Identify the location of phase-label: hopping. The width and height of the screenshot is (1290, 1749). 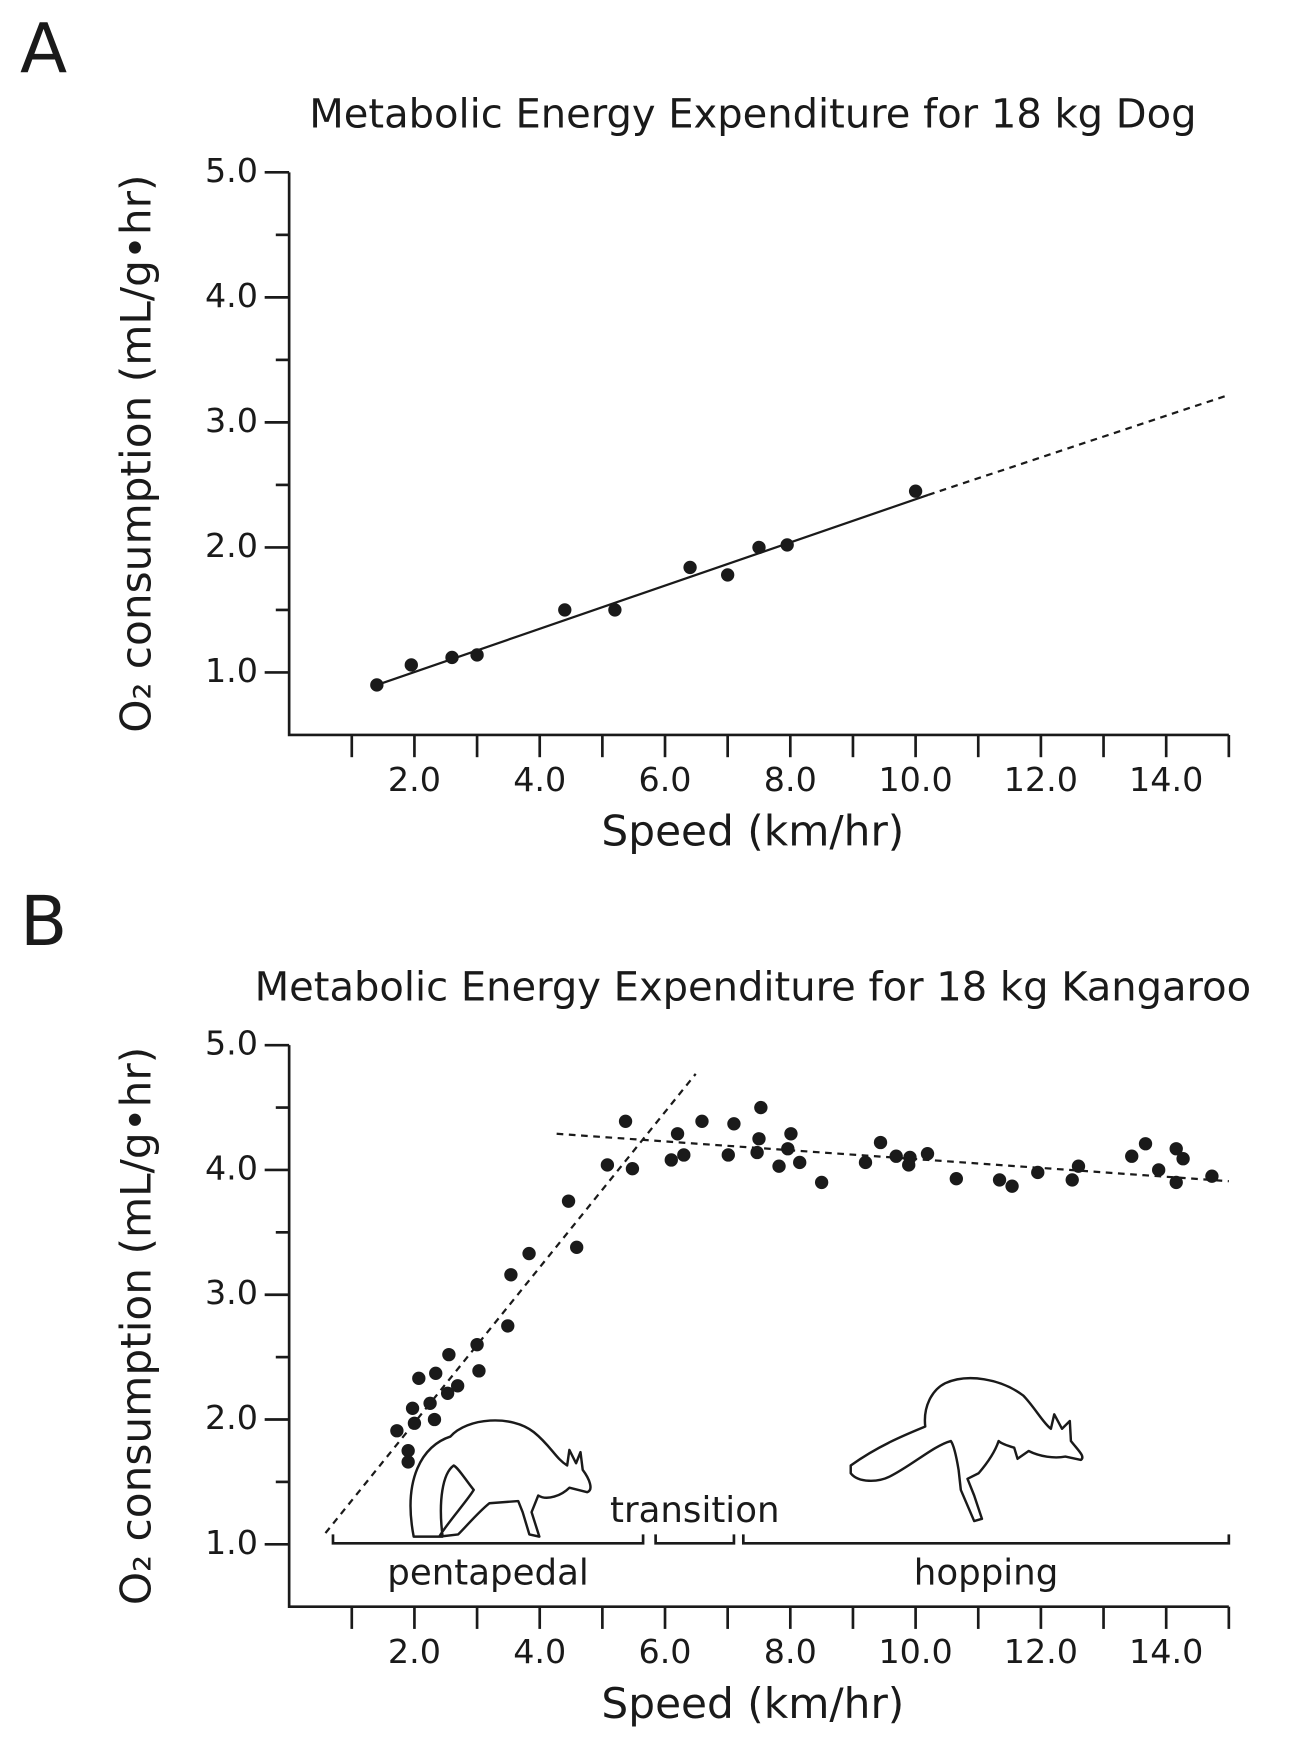
(986, 1572).